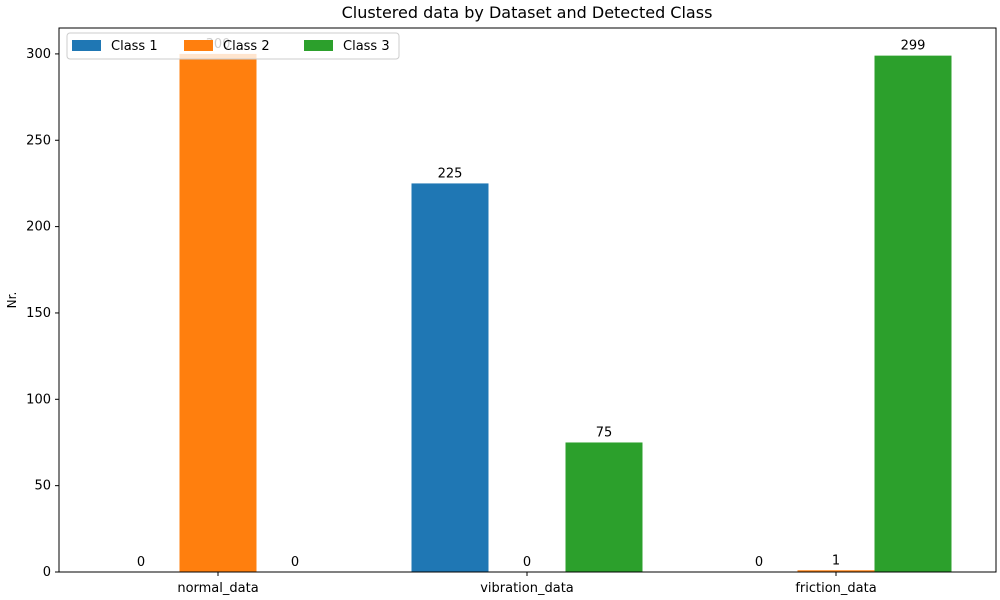  What do you see at coordinates (913, 314) in the screenshot?
I see `bar-class-3-friction_data` at bounding box center [913, 314].